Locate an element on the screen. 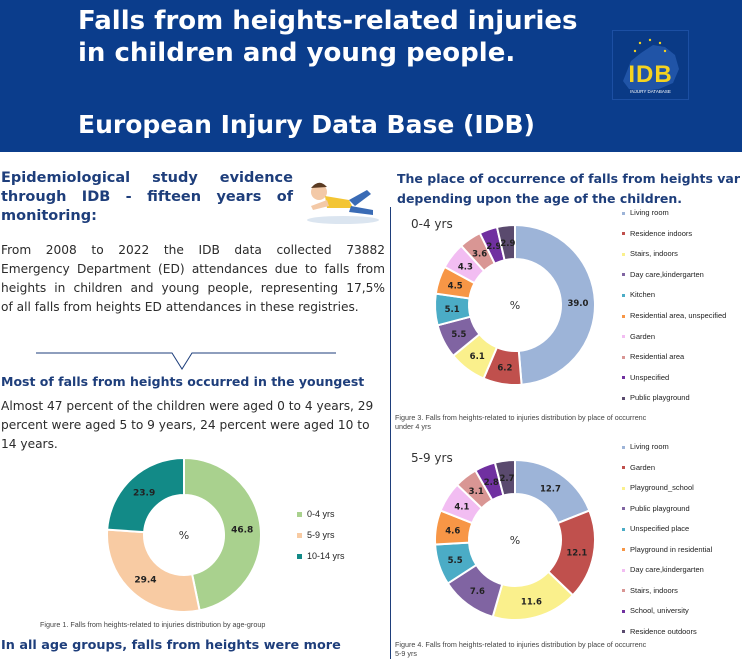 The width and height of the screenshot is (742, 659). page-title-line-2: in children and young people. is located at coordinates (297, 53).